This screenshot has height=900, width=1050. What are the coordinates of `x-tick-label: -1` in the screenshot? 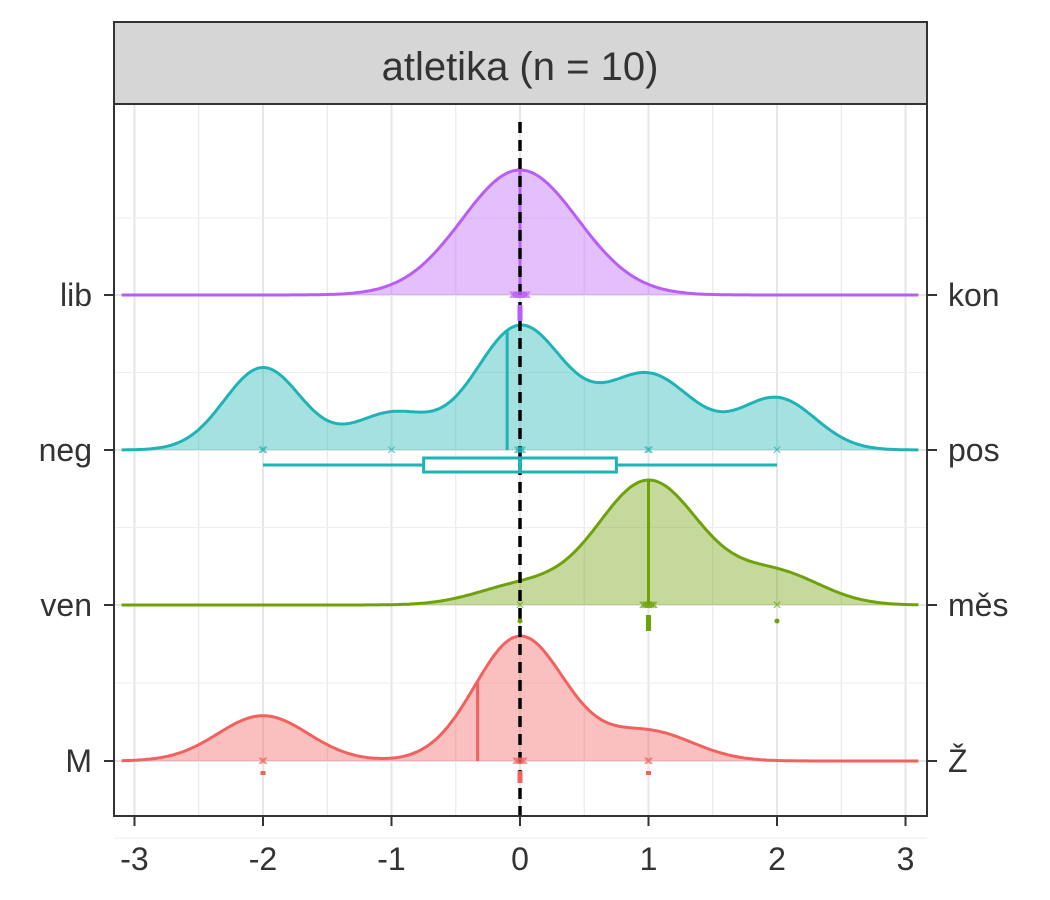 It's located at (391, 859).